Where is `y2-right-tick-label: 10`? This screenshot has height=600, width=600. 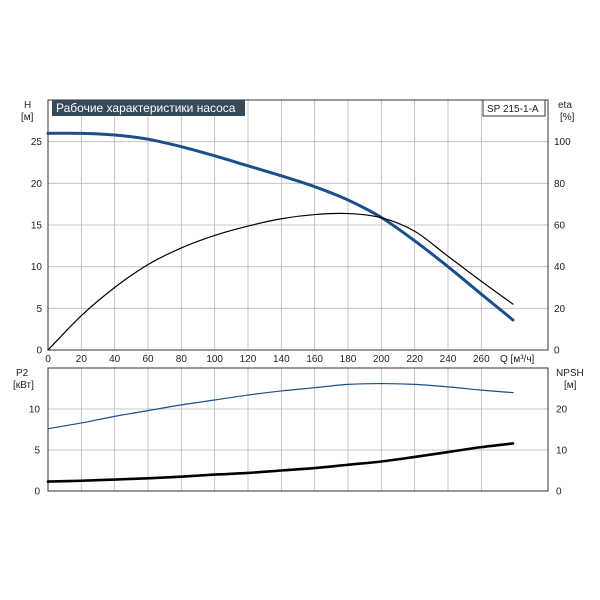
y2-right-tick-label: 10 is located at coordinates (562, 451).